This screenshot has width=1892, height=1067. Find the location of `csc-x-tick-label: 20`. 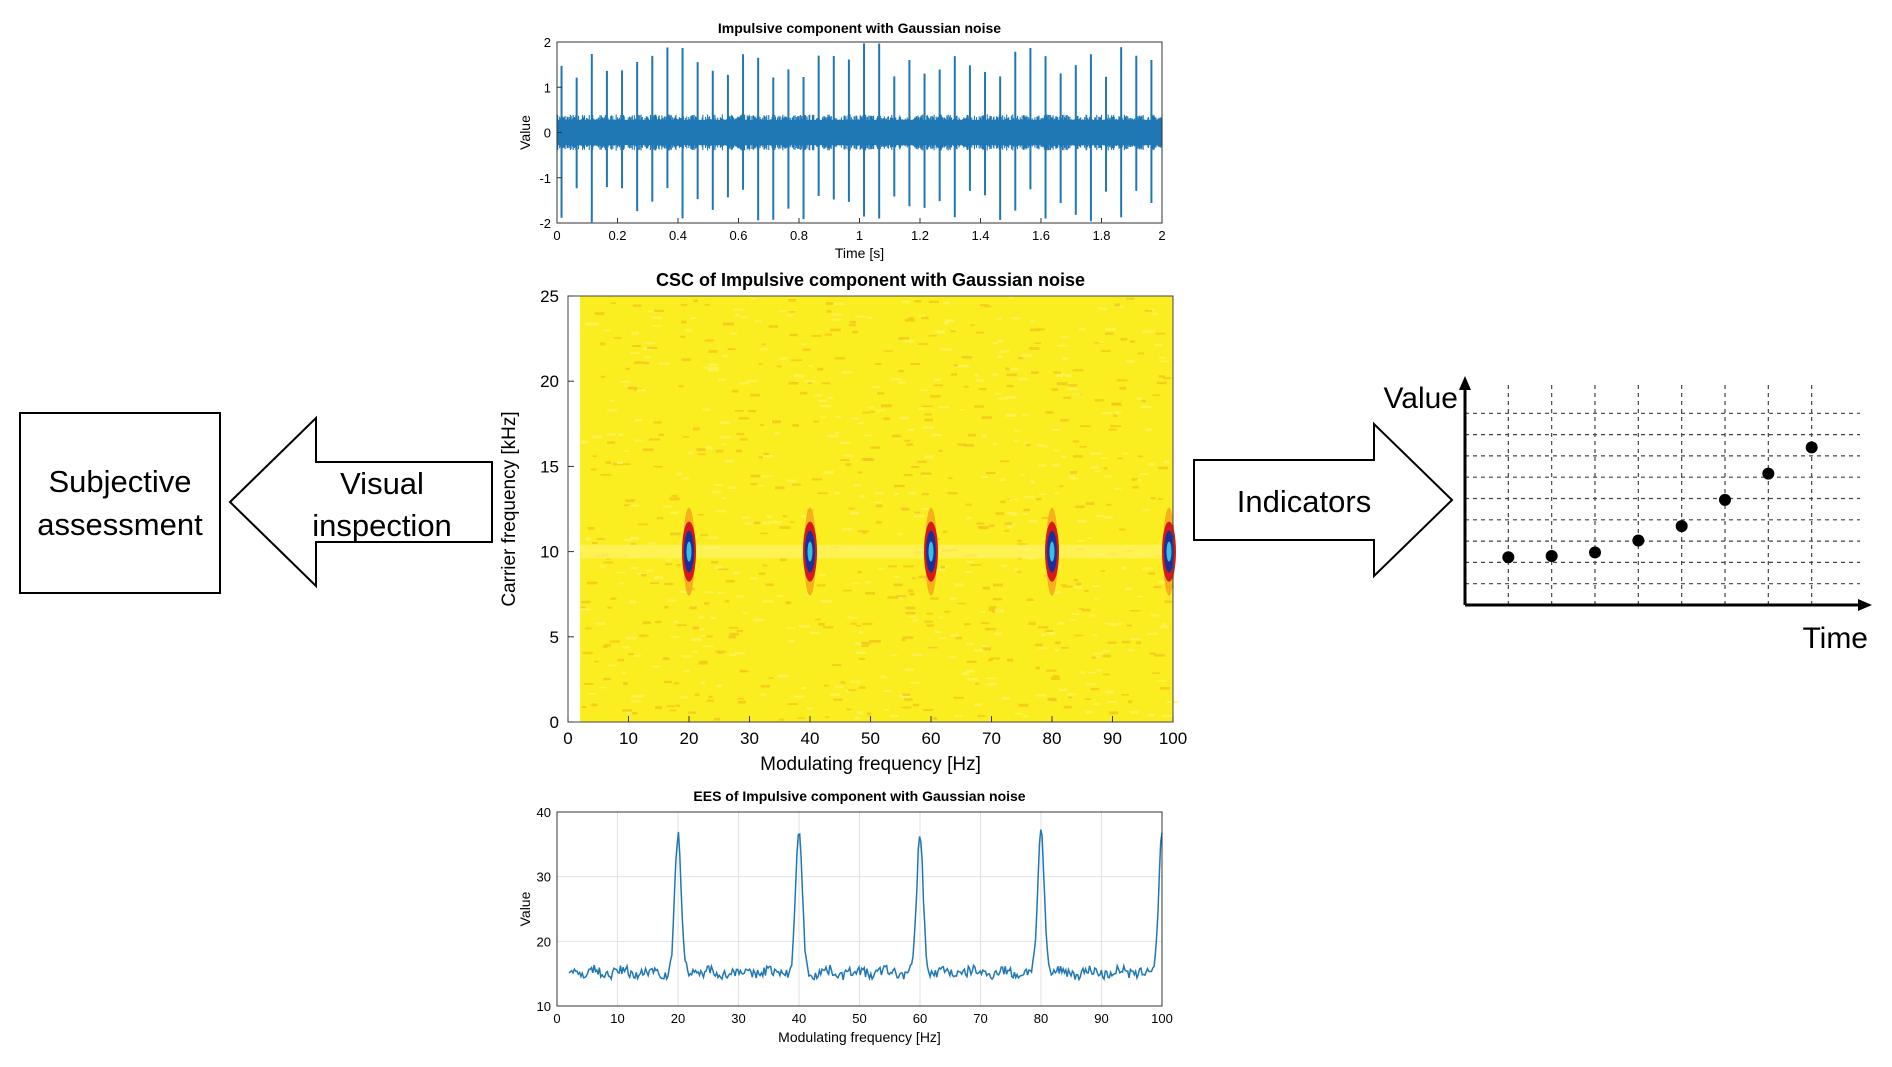

csc-x-tick-label: 20 is located at coordinates (689, 738).